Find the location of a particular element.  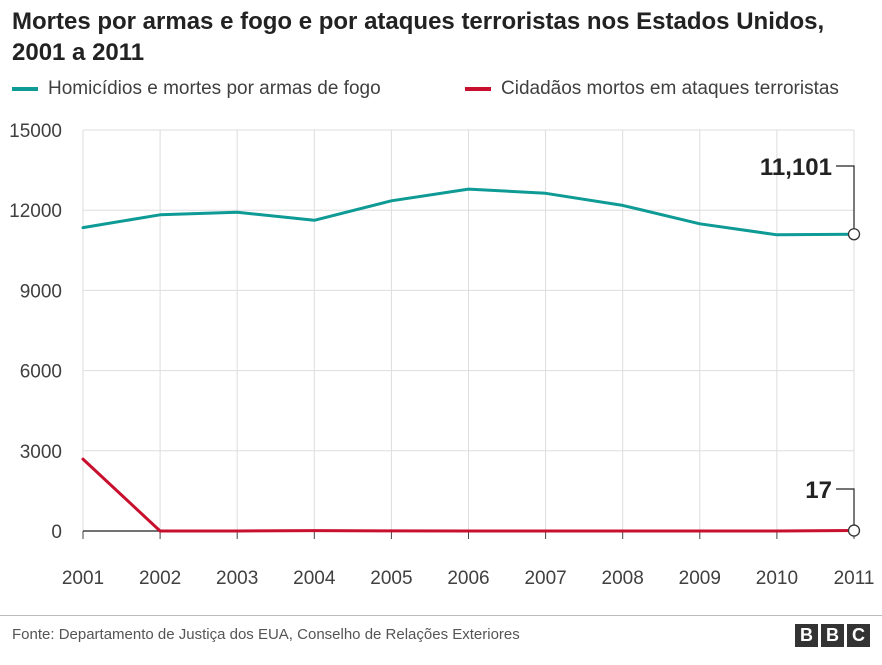

x-tick-label: 2010 is located at coordinates (777, 578).